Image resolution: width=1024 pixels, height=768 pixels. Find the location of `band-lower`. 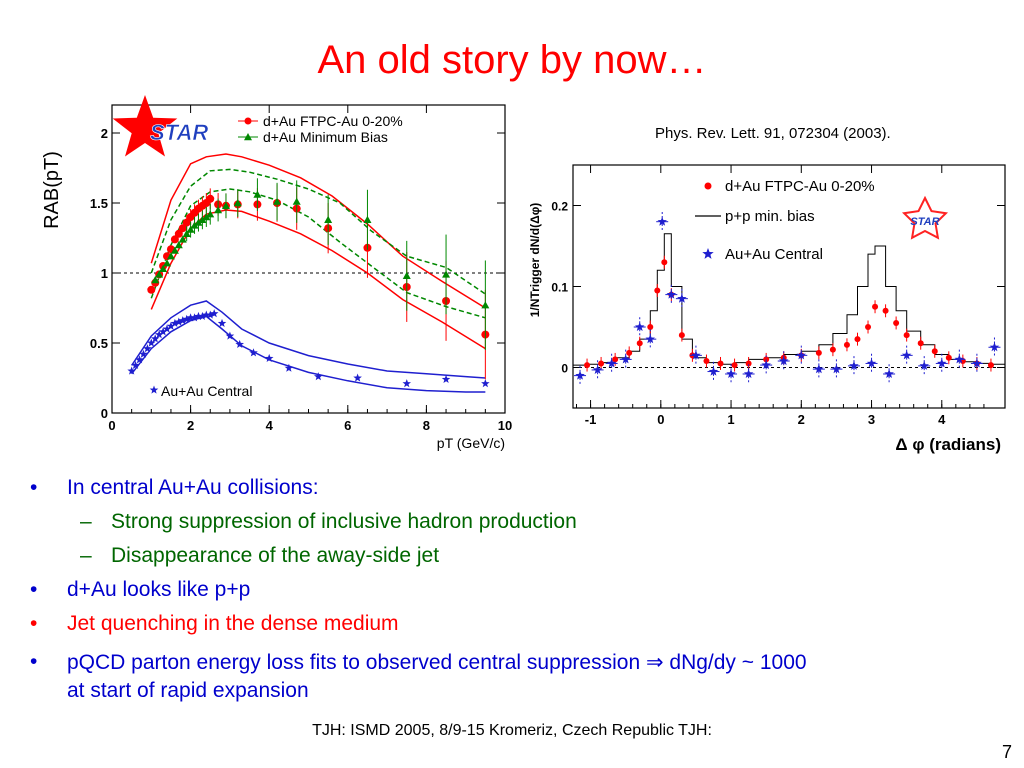

band-lower is located at coordinates (318, 279).